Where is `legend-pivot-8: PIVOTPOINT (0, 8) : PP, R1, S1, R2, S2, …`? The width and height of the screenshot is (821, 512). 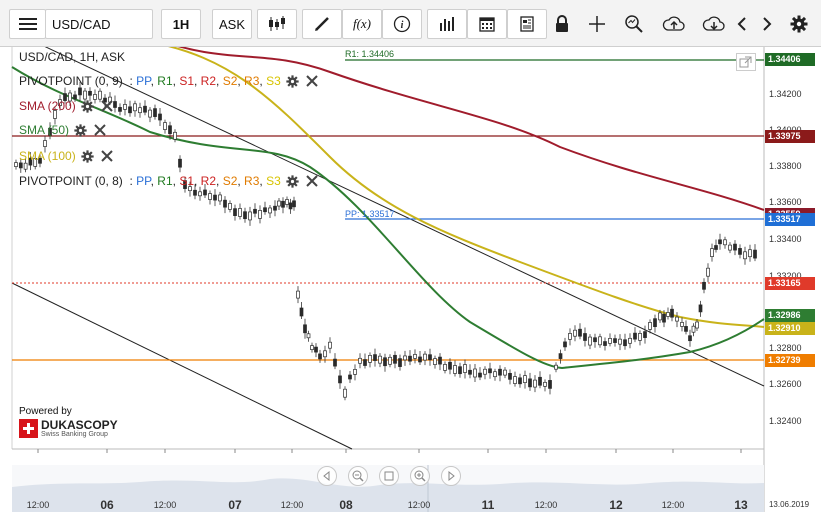
legend-pivot-8: PIVOTPOINT (0, 8) : PP, R1, S1, R2, S2, … is located at coordinates (168, 181).